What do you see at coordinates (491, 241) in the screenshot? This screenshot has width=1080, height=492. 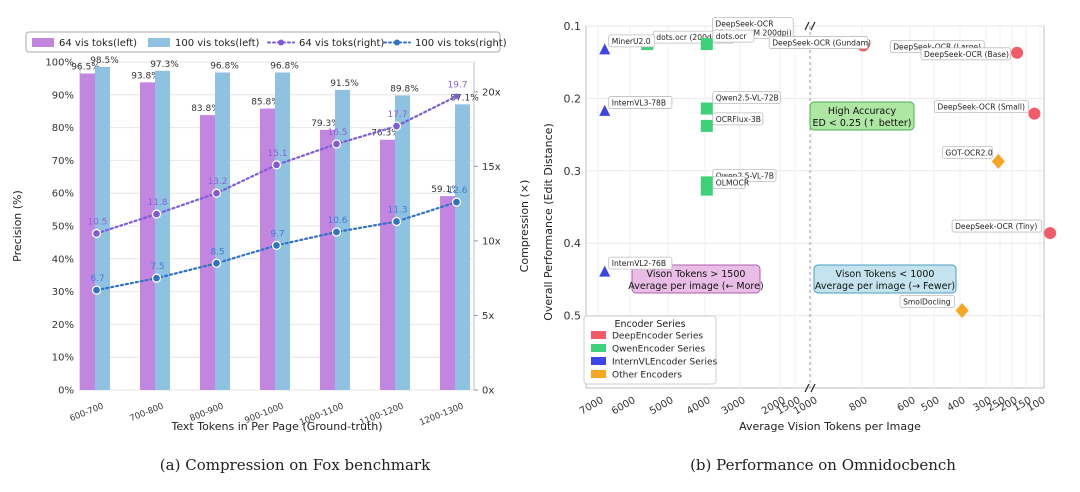 I see `right-tick-label: 10x` at bounding box center [491, 241].